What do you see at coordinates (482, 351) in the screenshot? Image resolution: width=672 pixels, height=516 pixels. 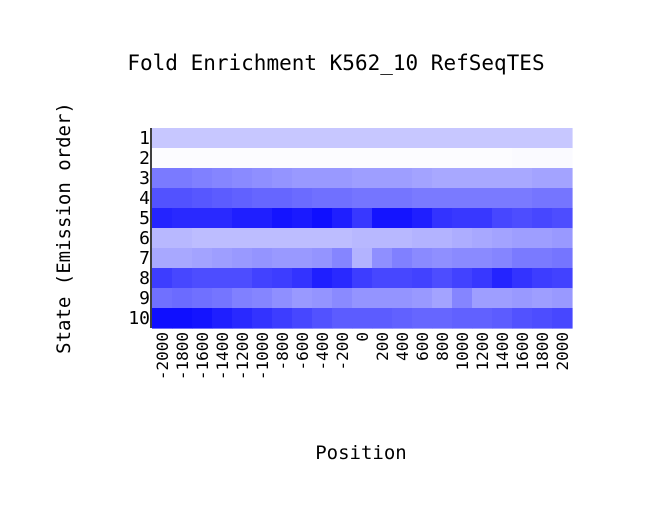 I see `x-tick-label: 1200` at bounding box center [482, 351].